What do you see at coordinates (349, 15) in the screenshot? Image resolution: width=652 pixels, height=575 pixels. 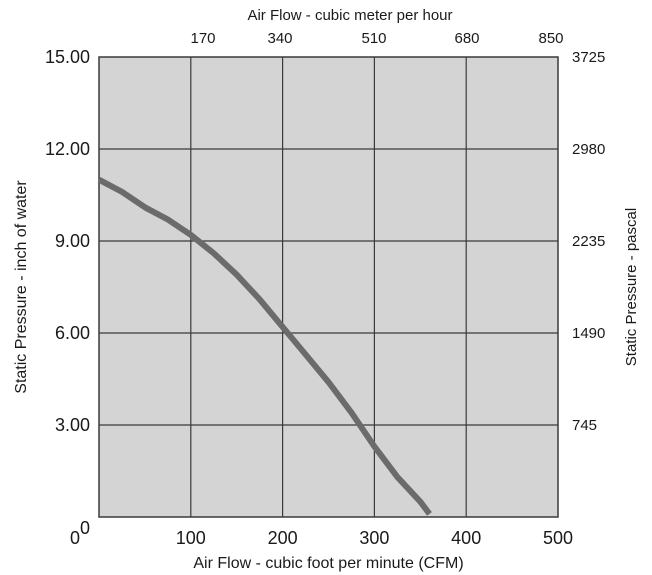 I see `top-x-axis-title: Air Flow - cubic meter per hour` at bounding box center [349, 15].